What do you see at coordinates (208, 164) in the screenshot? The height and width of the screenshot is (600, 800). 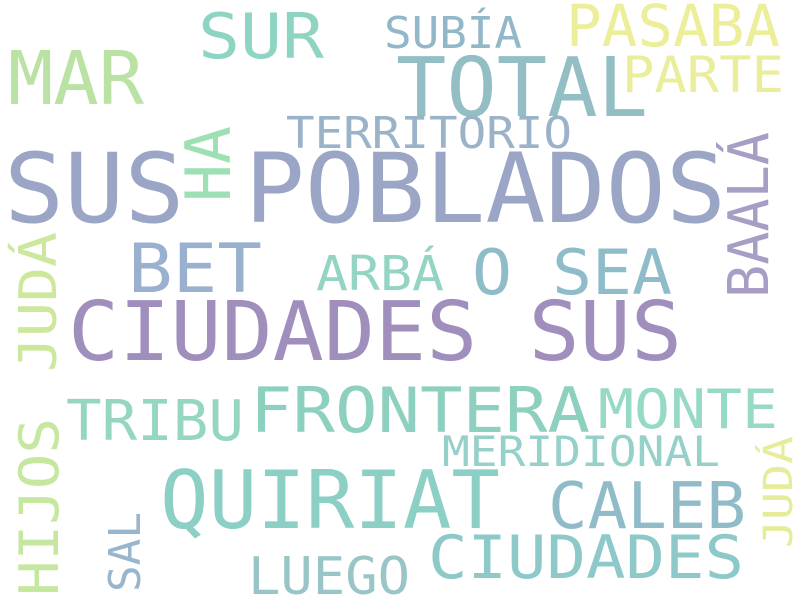 I see `word-ha: HA` at bounding box center [208, 164].